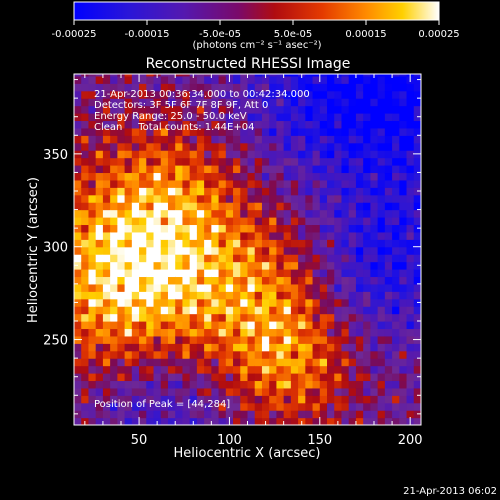  What do you see at coordinates (256, 11) in the screenshot?
I see `colorbar` at bounding box center [256, 11].